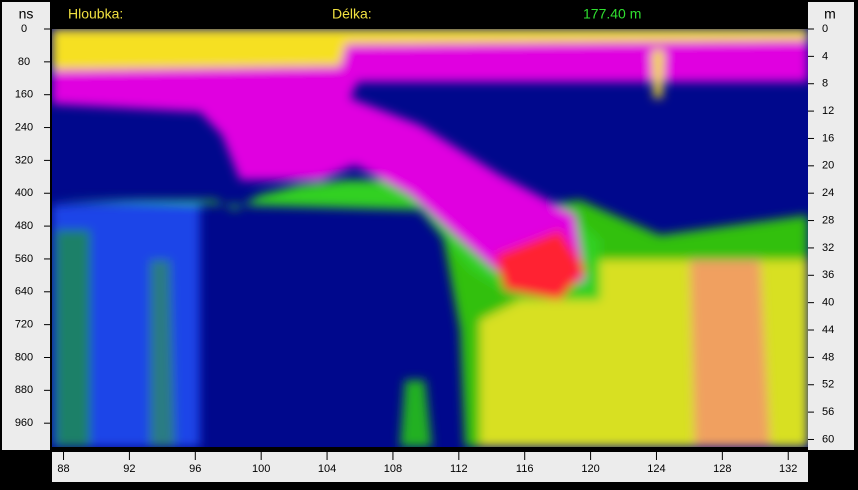  What do you see at coordinates (24, 29) in the screenshot?
I see `y-tick-label: 0` at bounding box center [24, 29].